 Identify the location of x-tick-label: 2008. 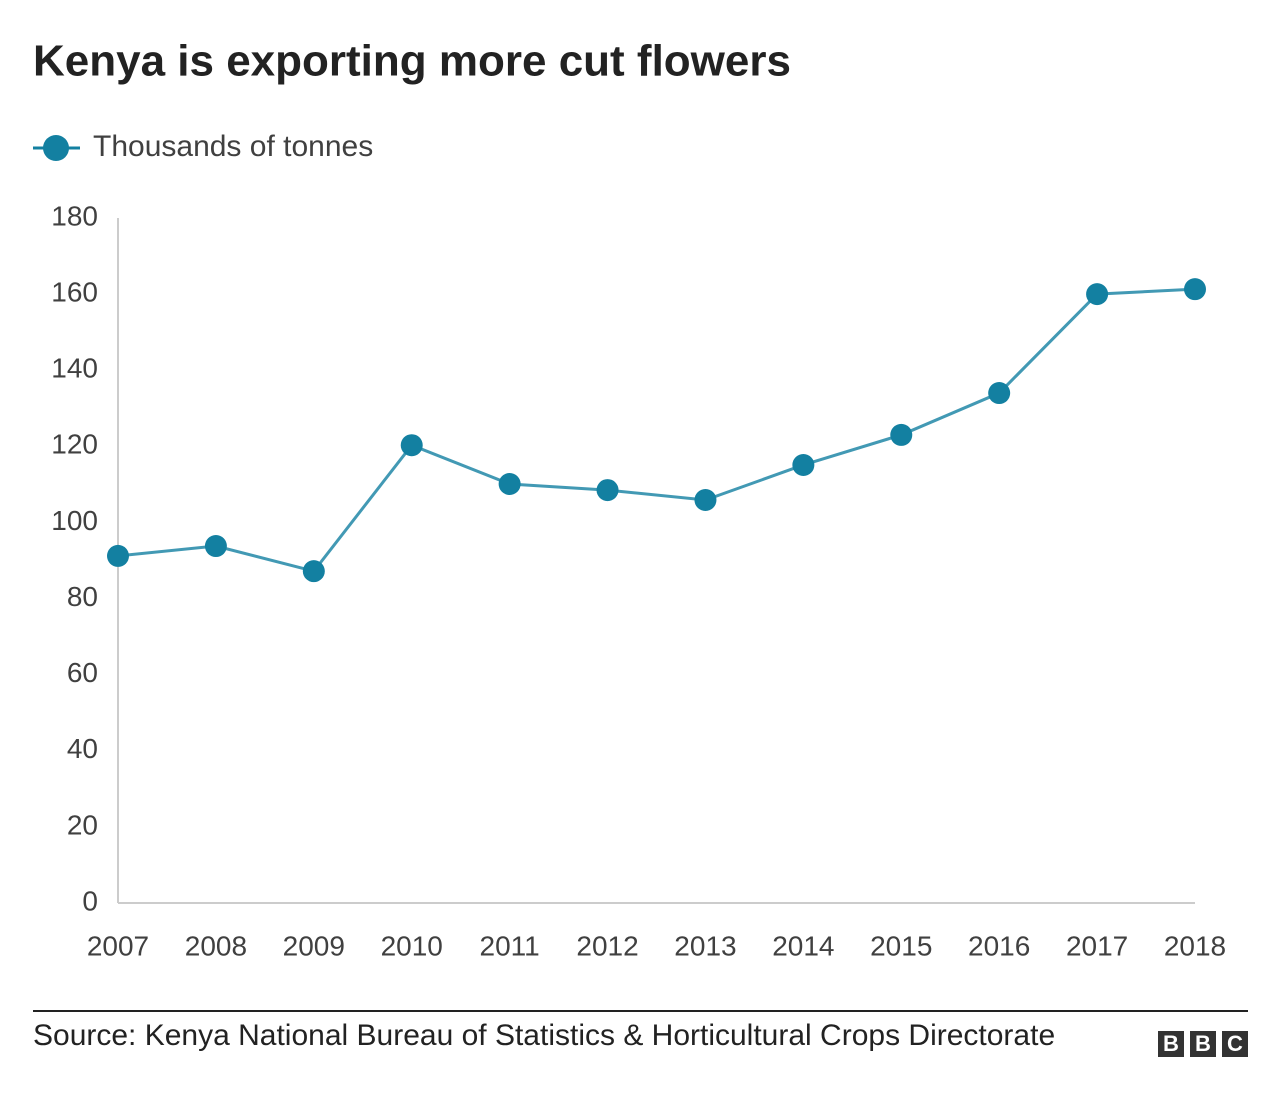
(216, 945).